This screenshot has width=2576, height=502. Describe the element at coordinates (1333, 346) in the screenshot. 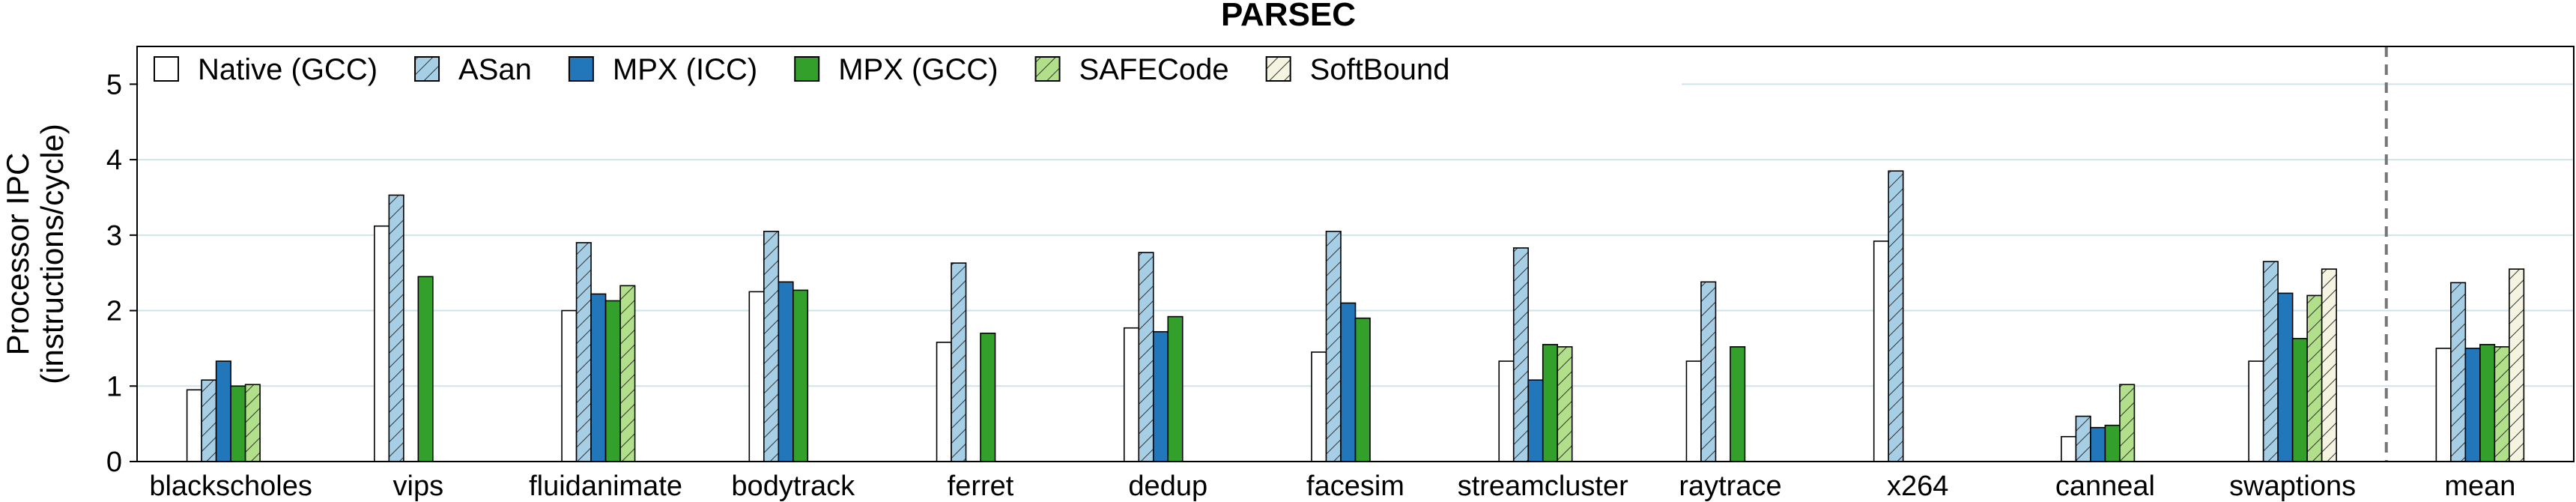

I see `bar-asan-facesim` at that location.